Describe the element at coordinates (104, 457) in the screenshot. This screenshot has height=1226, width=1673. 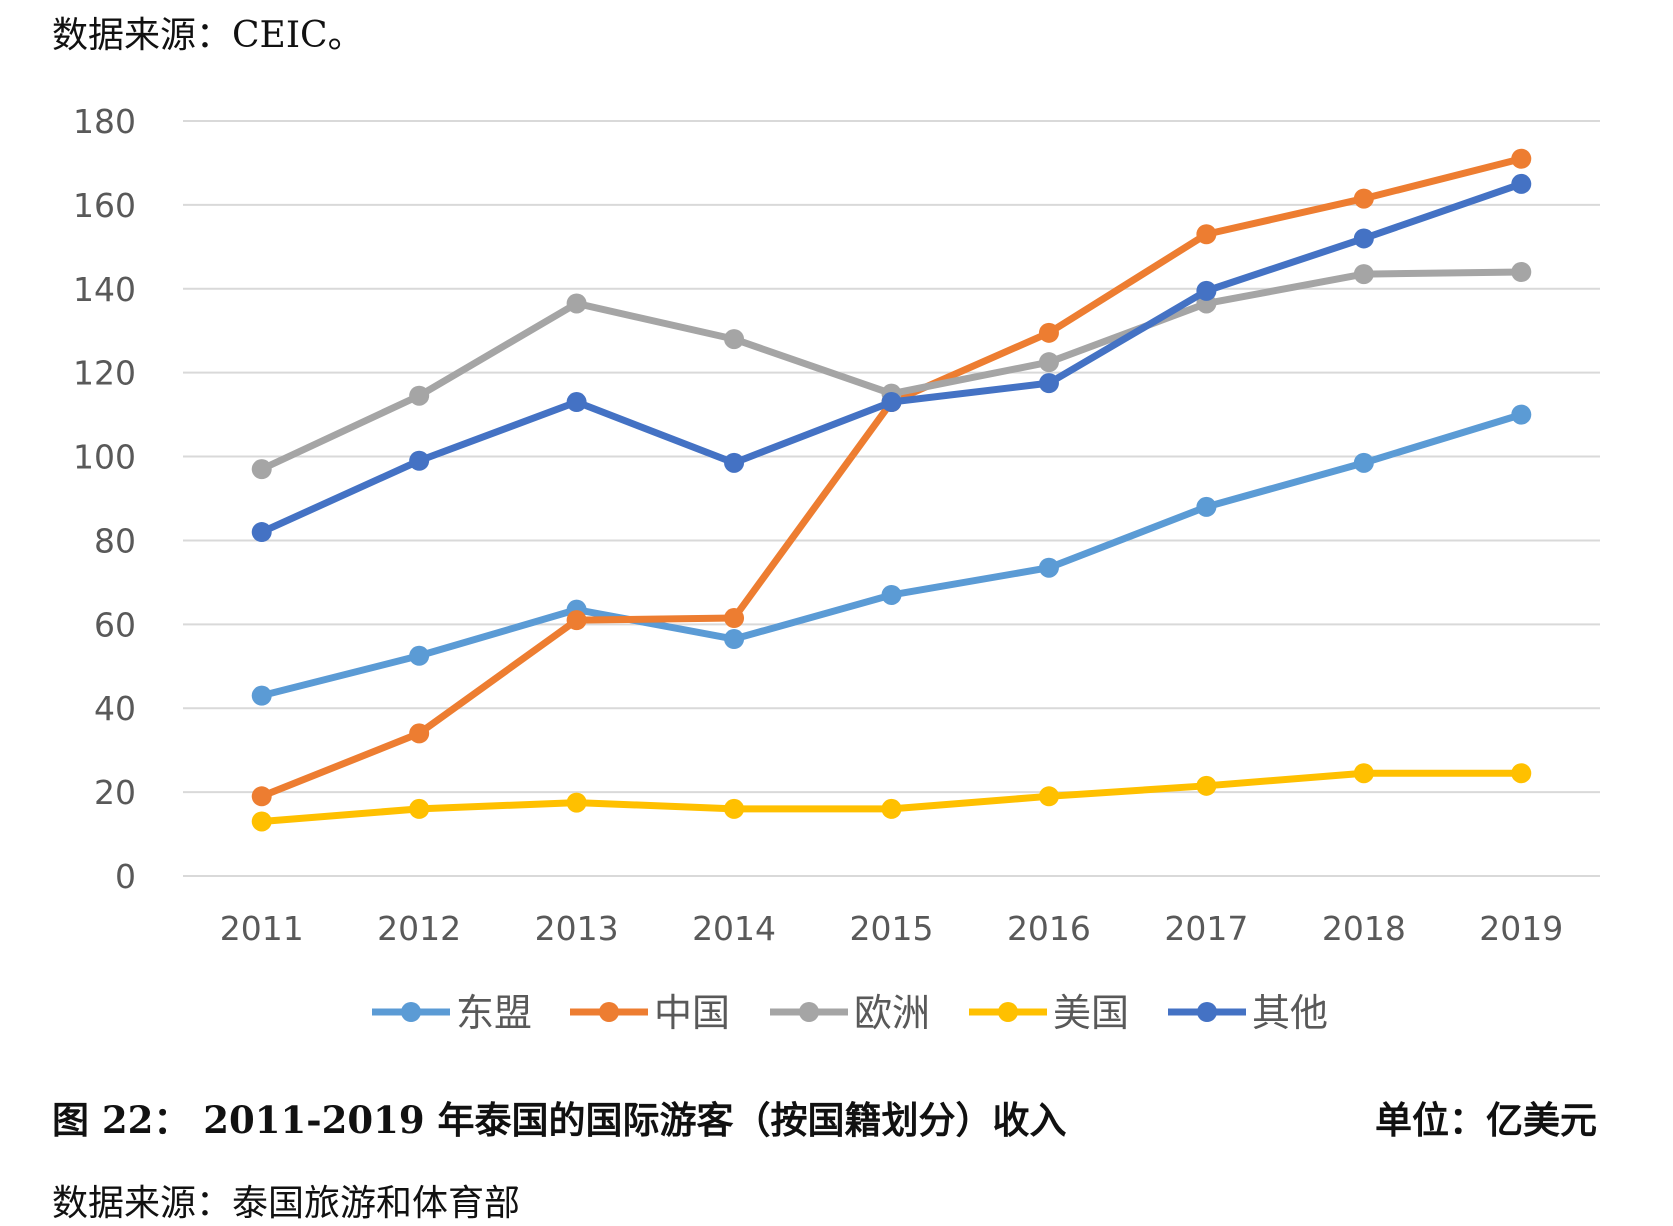
I see `y-tick-label: 100` at that location.